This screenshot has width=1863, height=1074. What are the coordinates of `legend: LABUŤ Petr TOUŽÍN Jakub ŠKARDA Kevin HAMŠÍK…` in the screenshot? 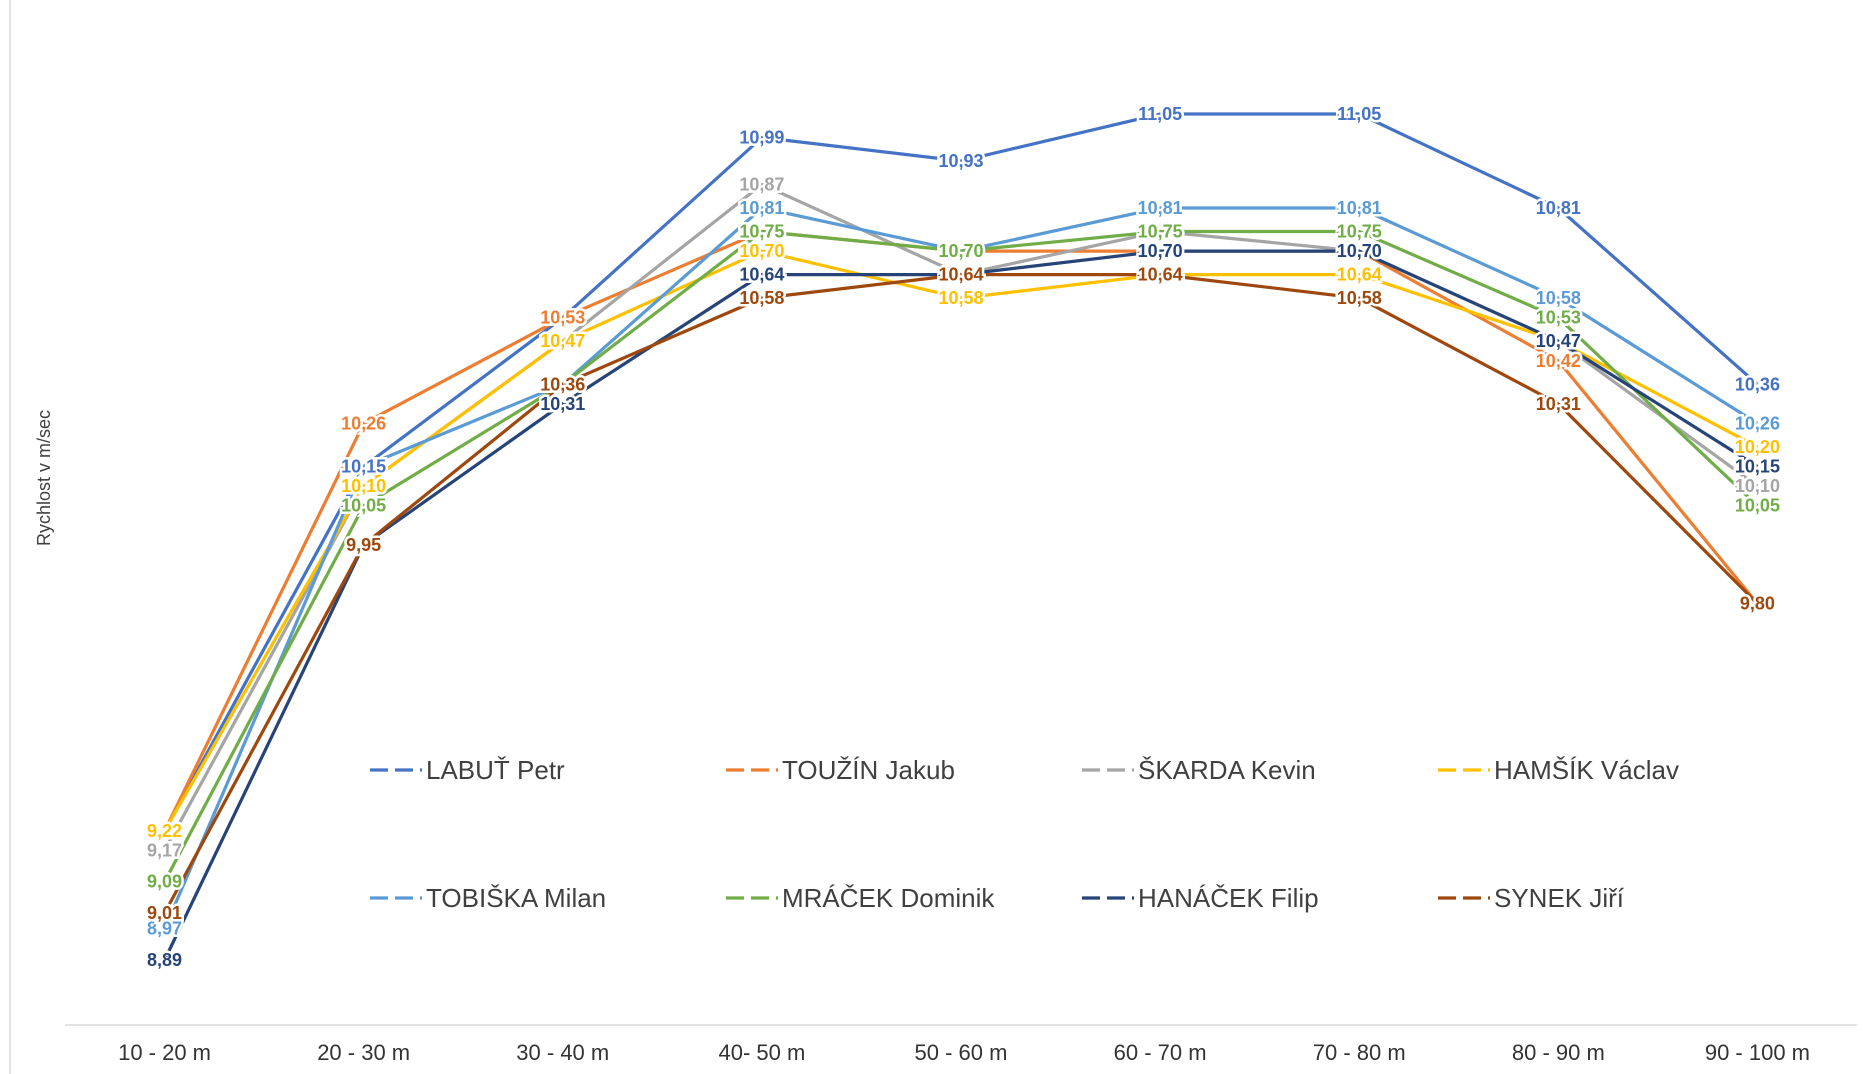 It's located at (1024, 834).